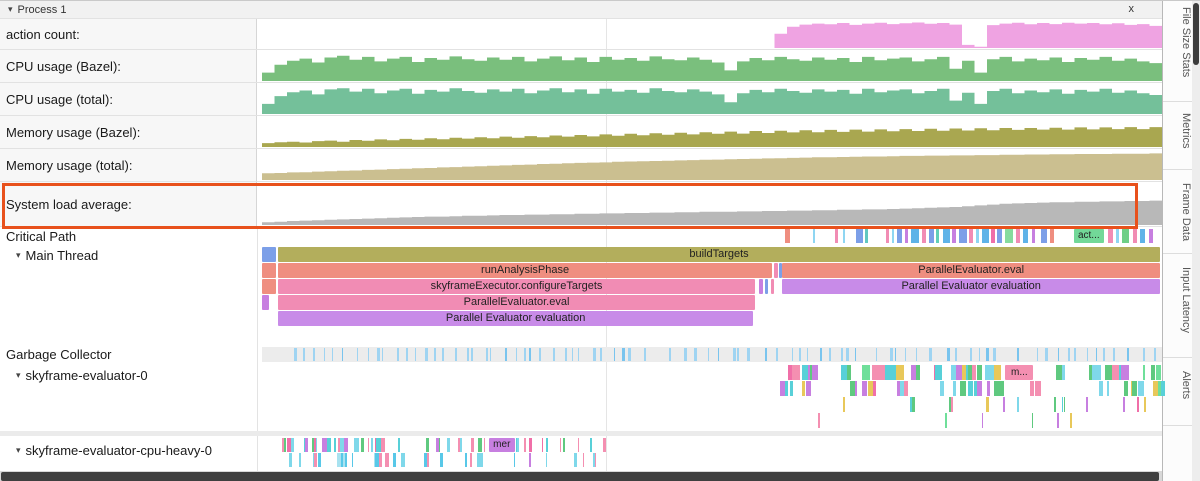 The image size is (1200, 481). What do you see at coordinates (1196, 34) in the screenshot?
I see `vertical-scrollbar-thumb` at bounding box center [1196, 34].